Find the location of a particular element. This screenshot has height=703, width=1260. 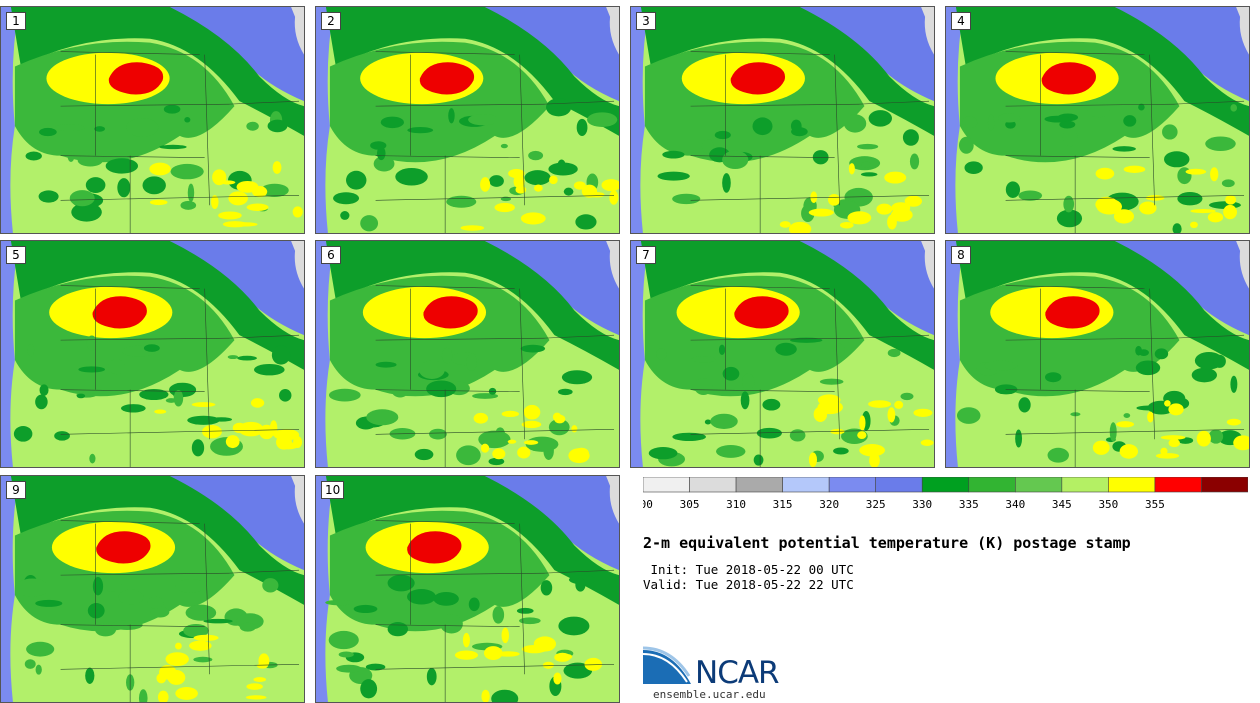

member-panel-5: 5 is located at coordinates (152, 354).